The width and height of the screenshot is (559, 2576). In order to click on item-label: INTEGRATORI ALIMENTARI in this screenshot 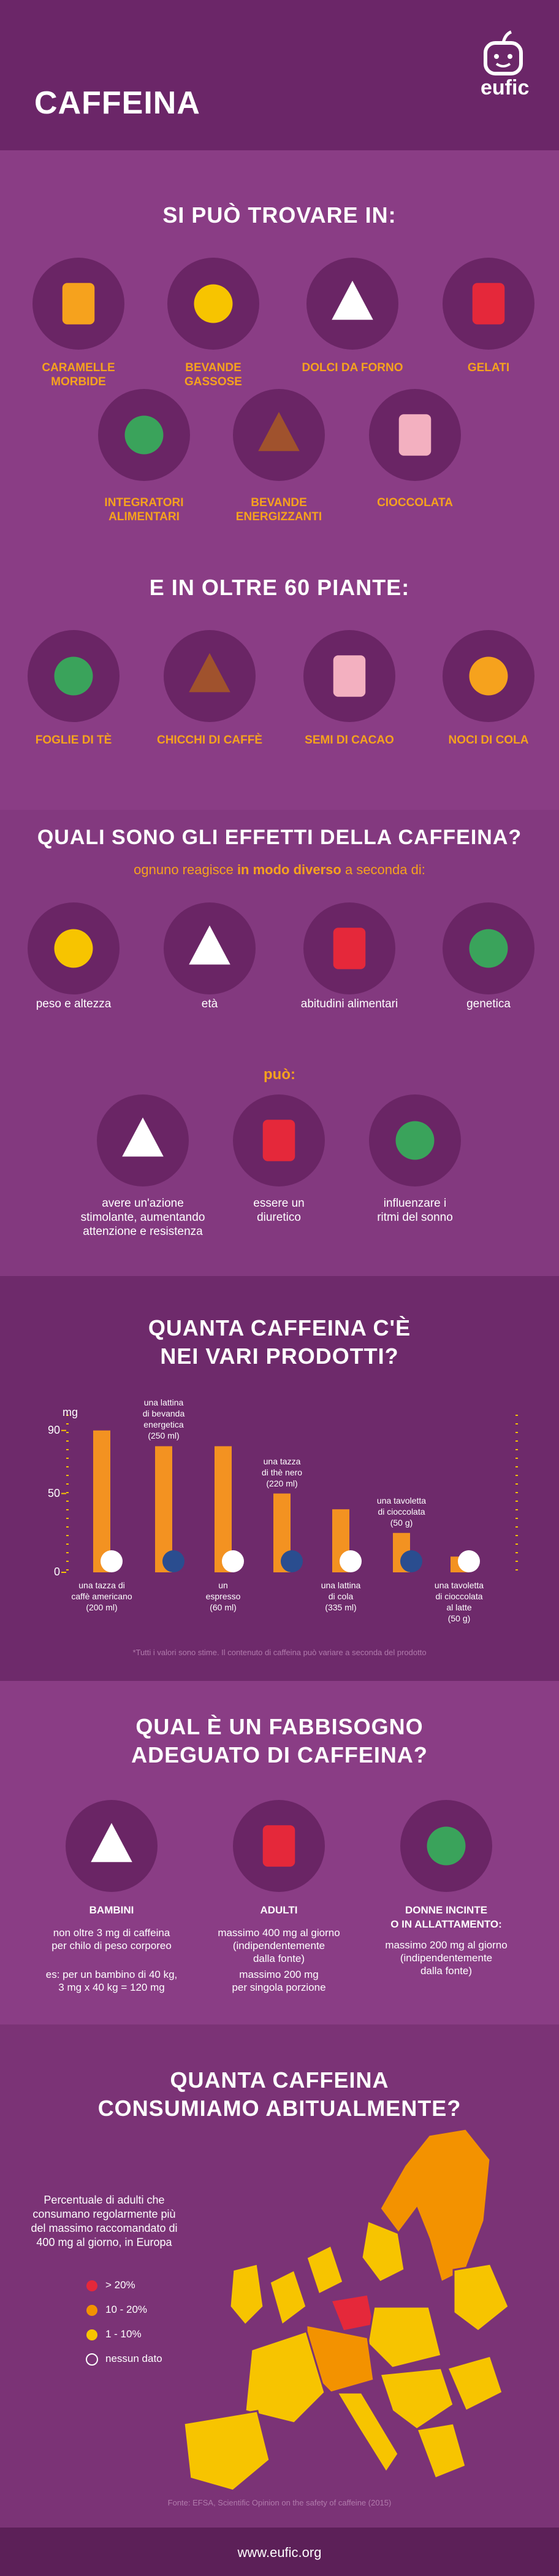, I will do `click(144, 509)`.